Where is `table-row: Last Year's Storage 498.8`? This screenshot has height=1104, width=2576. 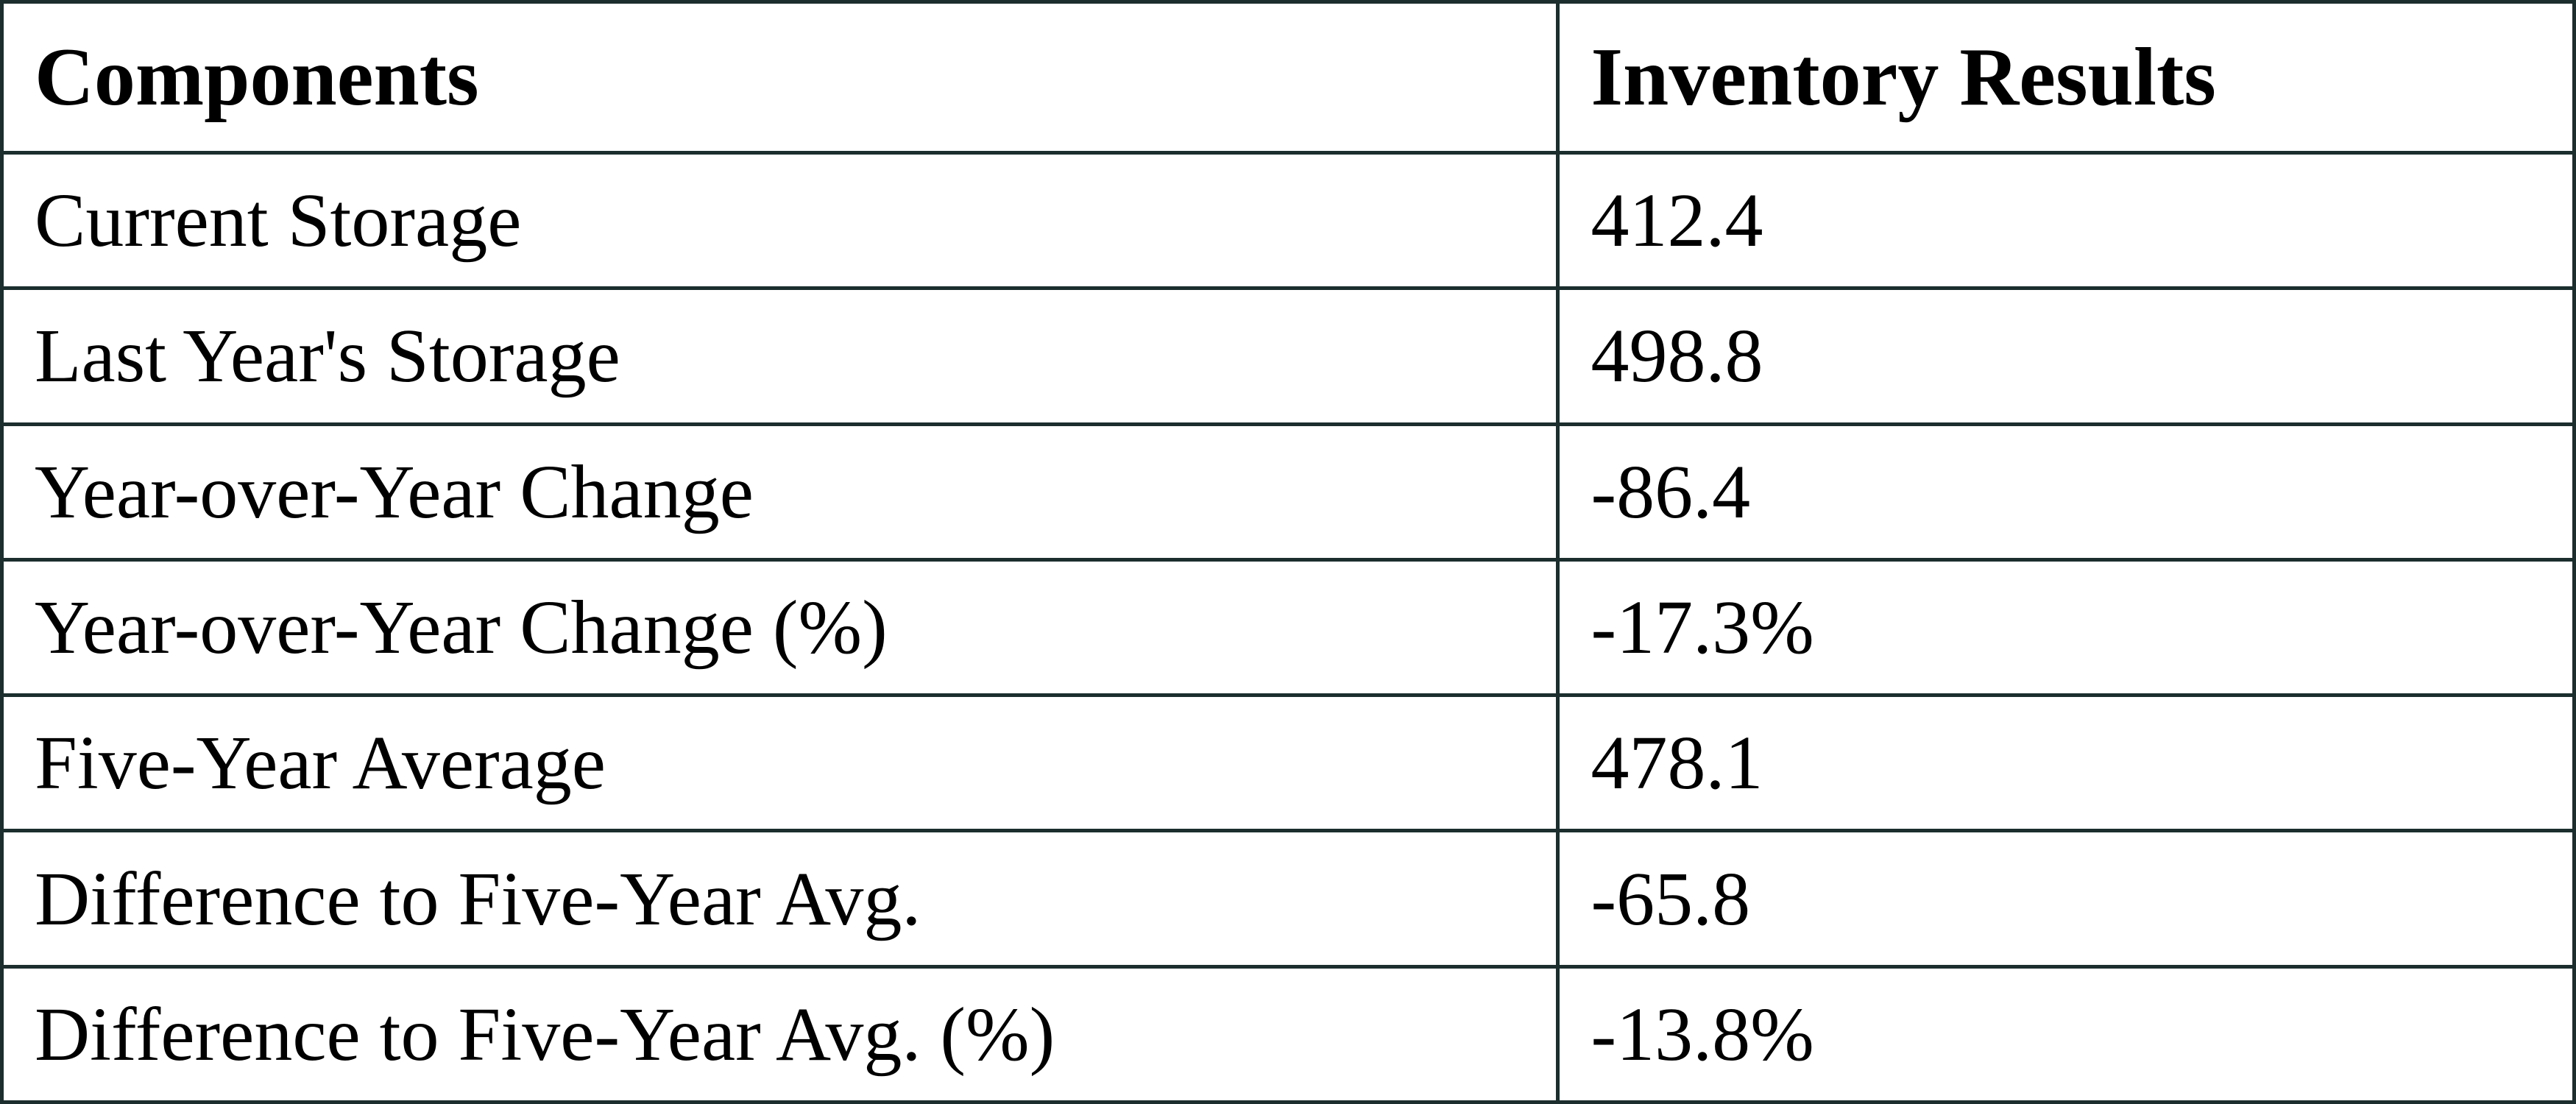
table-row: Last Year's Storage 498.8 is located at coordinates (1288, 356).